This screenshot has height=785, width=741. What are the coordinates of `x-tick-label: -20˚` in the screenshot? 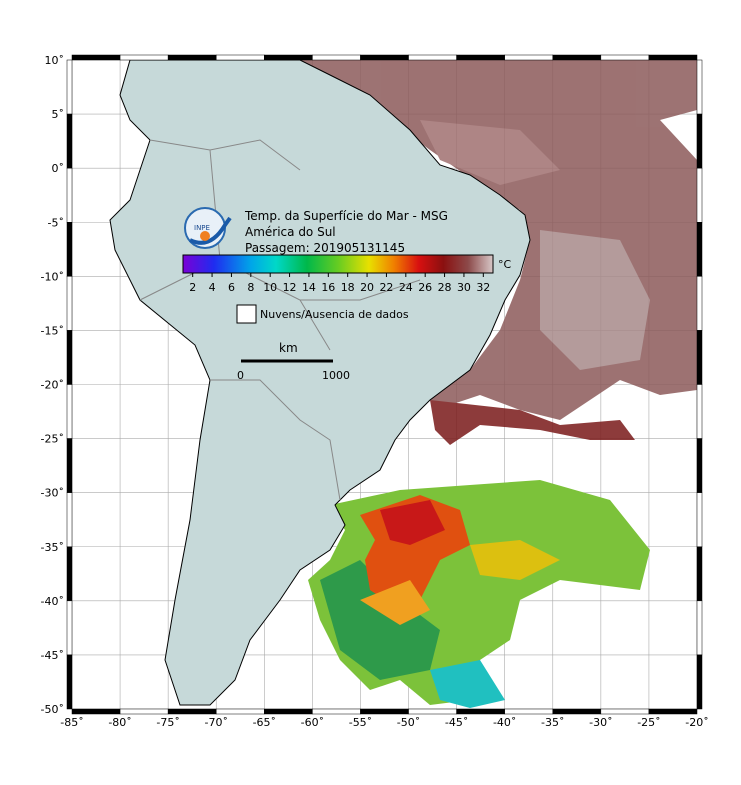 It's located at (696, 722).